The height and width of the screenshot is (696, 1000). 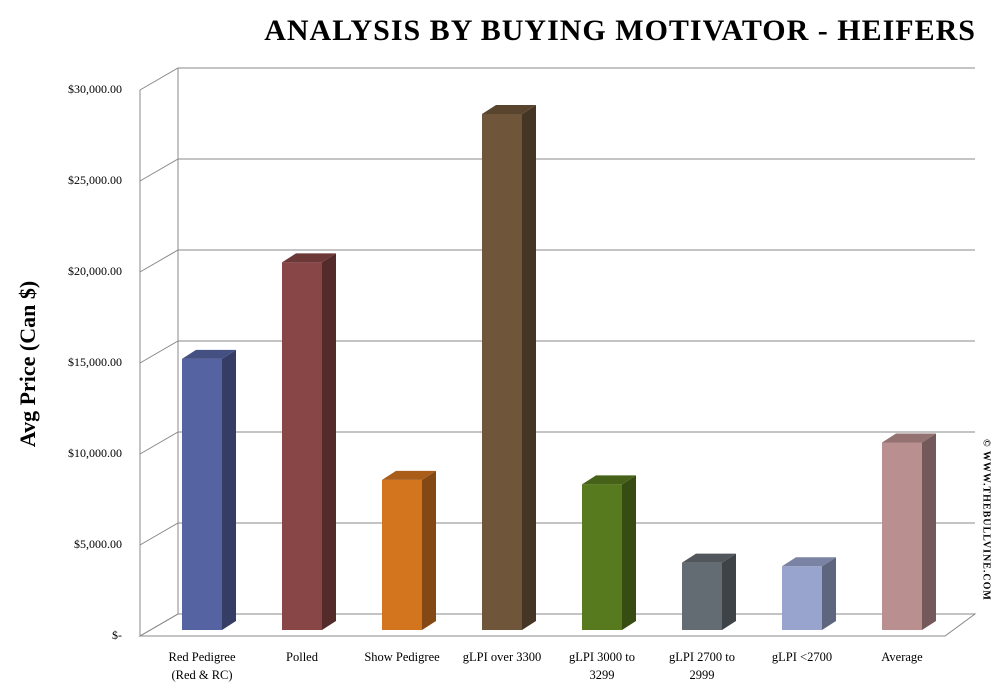 What do you see at coordinates (98, 544) in the screenshot?
I see `y-tick-label: $5,000.00` at bounding box center [98, 544].